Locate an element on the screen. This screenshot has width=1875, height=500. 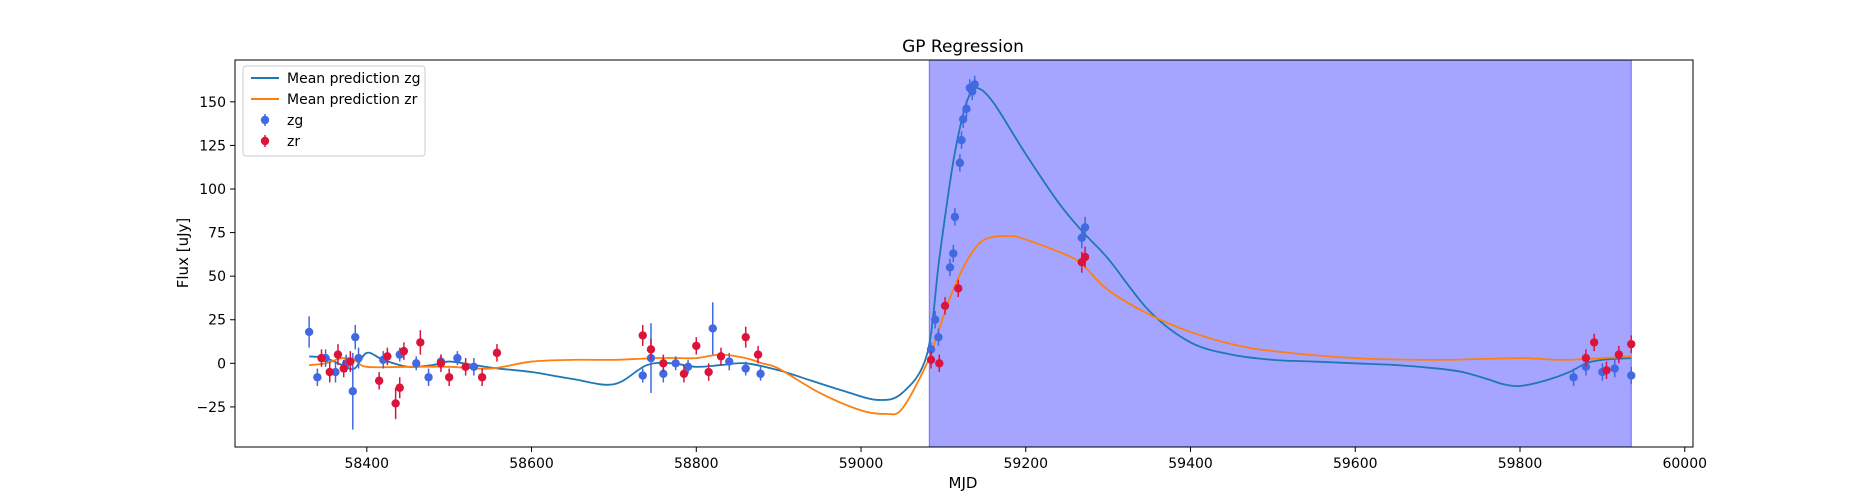
y-tick-label: −25 is located at coordinates (211, 408).